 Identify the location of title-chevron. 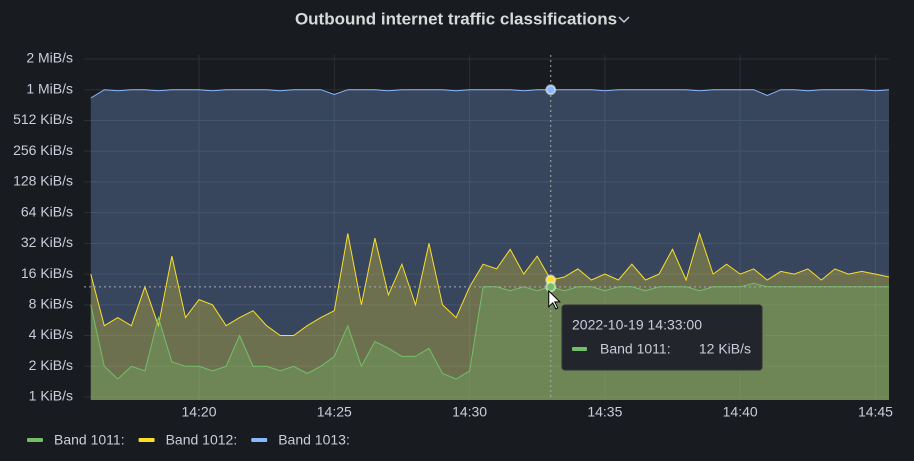
(624, 20).